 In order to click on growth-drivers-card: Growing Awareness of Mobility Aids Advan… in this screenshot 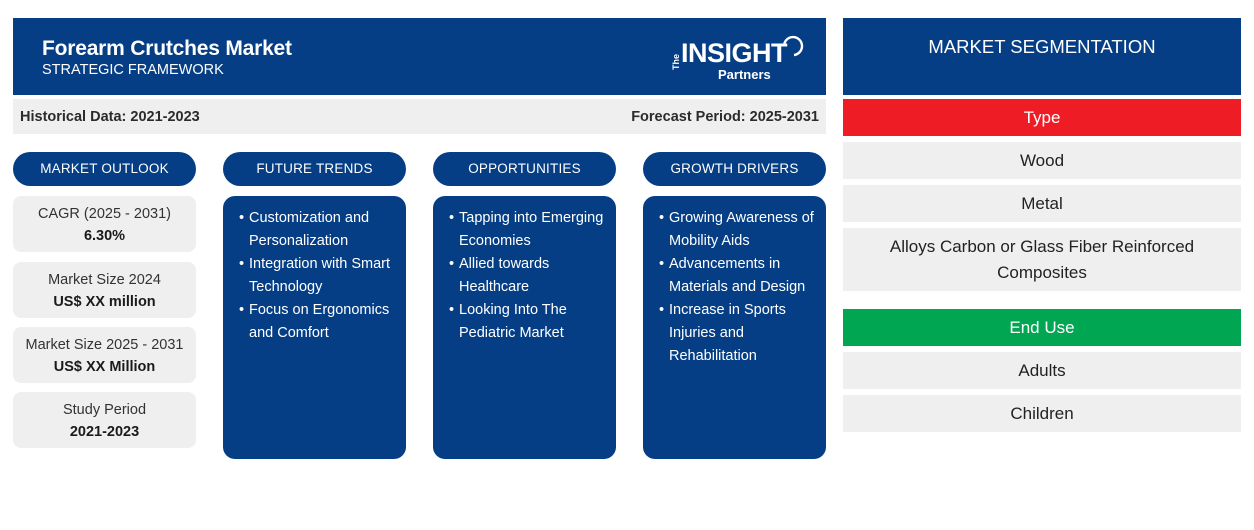, I will do `click(734, 327)`.